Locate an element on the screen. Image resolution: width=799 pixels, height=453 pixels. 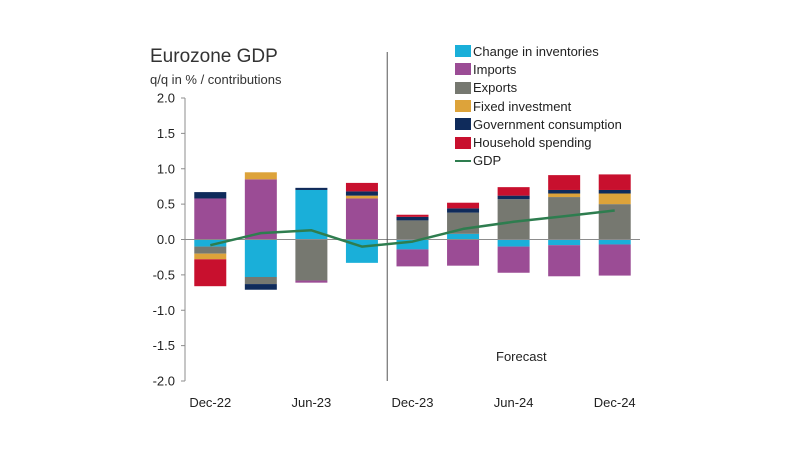
gdp-line is located at coordinates (412, 228).